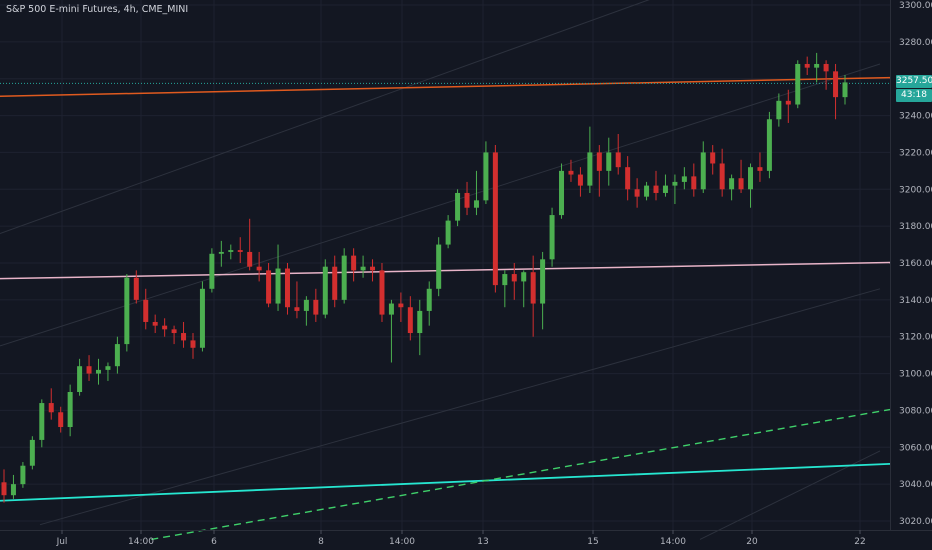 The image size is (932, 550). What do you see at coordinates (915, 43) in the screenshot?
I see `y-tick-label: 3280.00` at bounding box center [915, 43].